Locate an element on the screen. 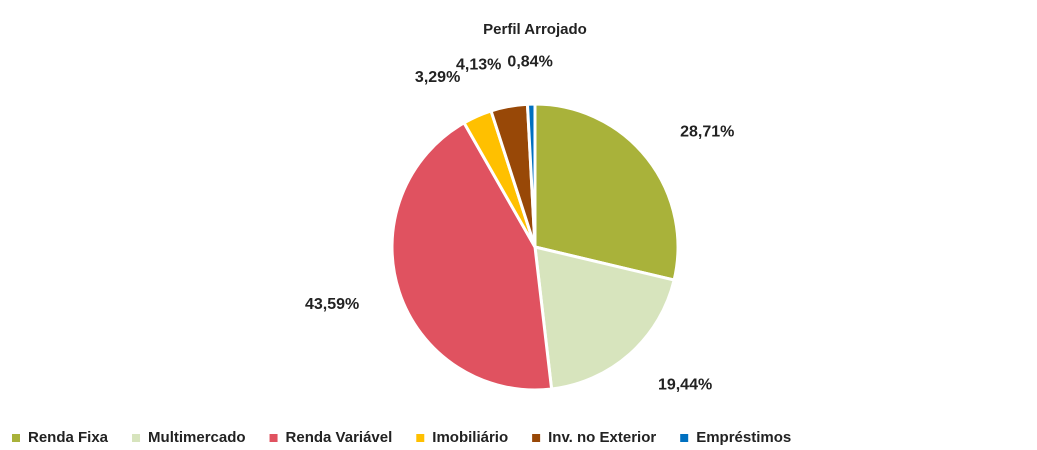 Image resolution: width=1037 pixels, height=450 pixels. legend-label: Multimercado is located at coordinates (197, 437).